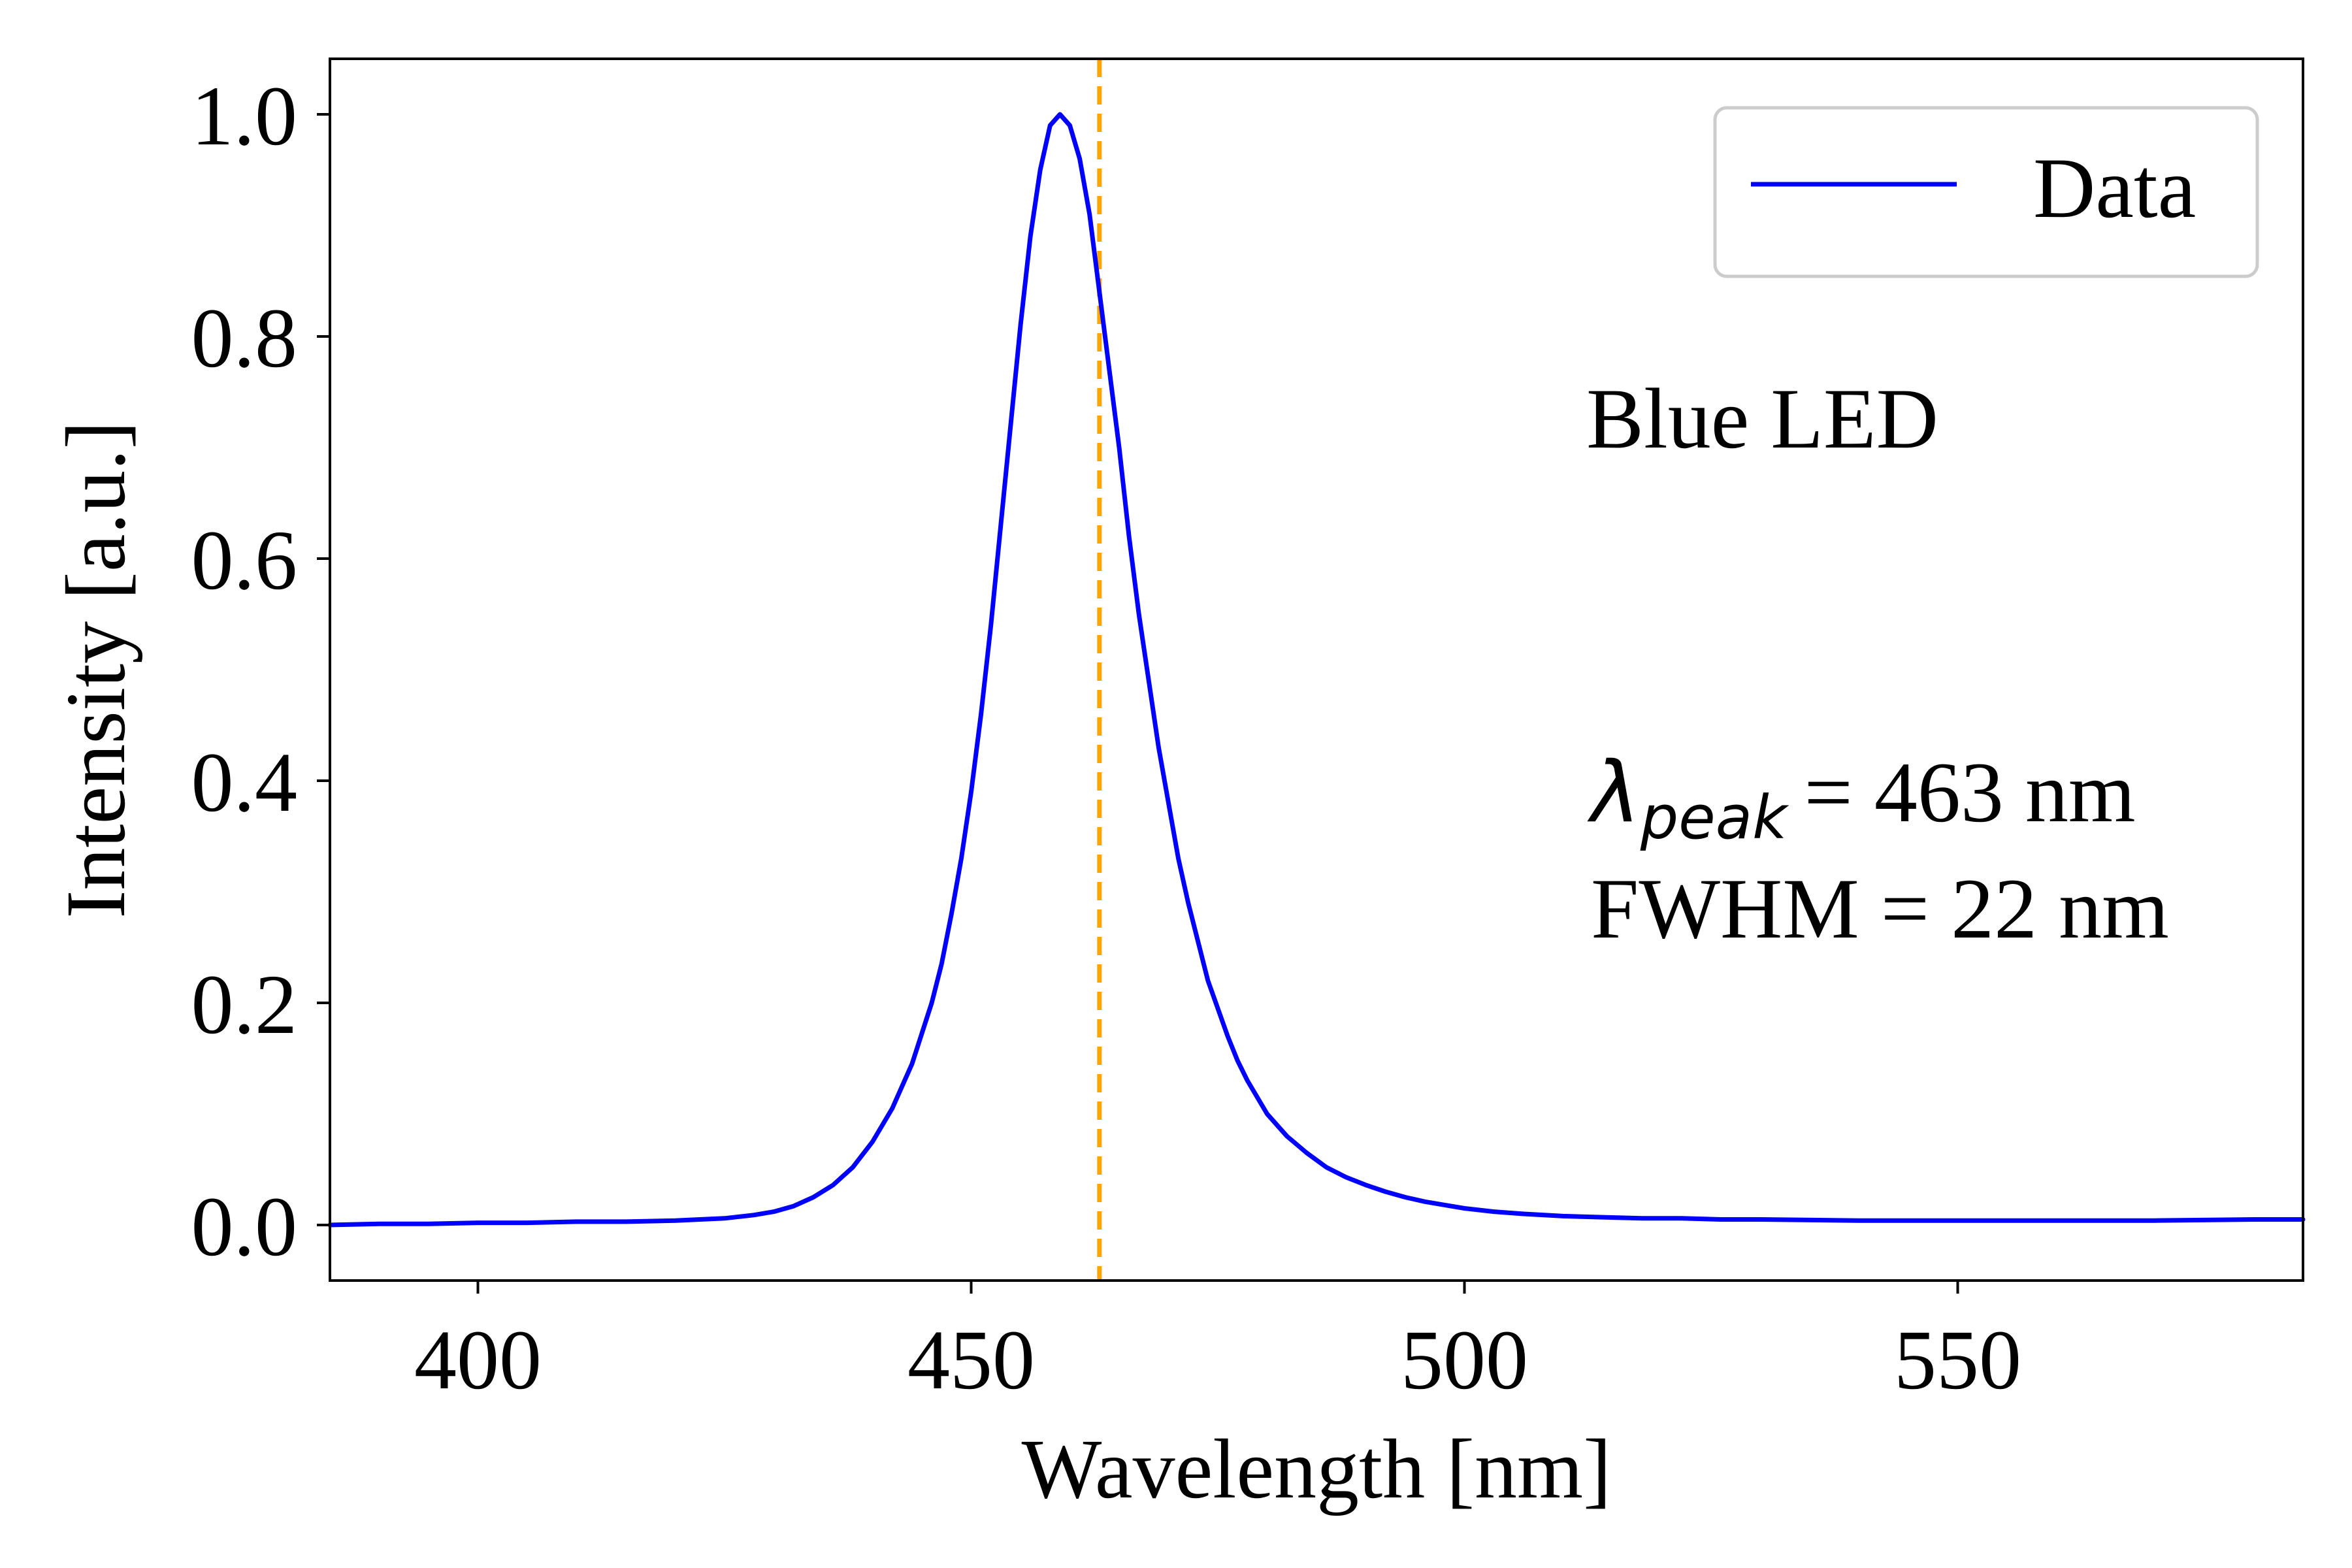 The width and height of the screenshot is (2352, 1568). I want to click on y-tick-label: 0.4, so click(244, 783).